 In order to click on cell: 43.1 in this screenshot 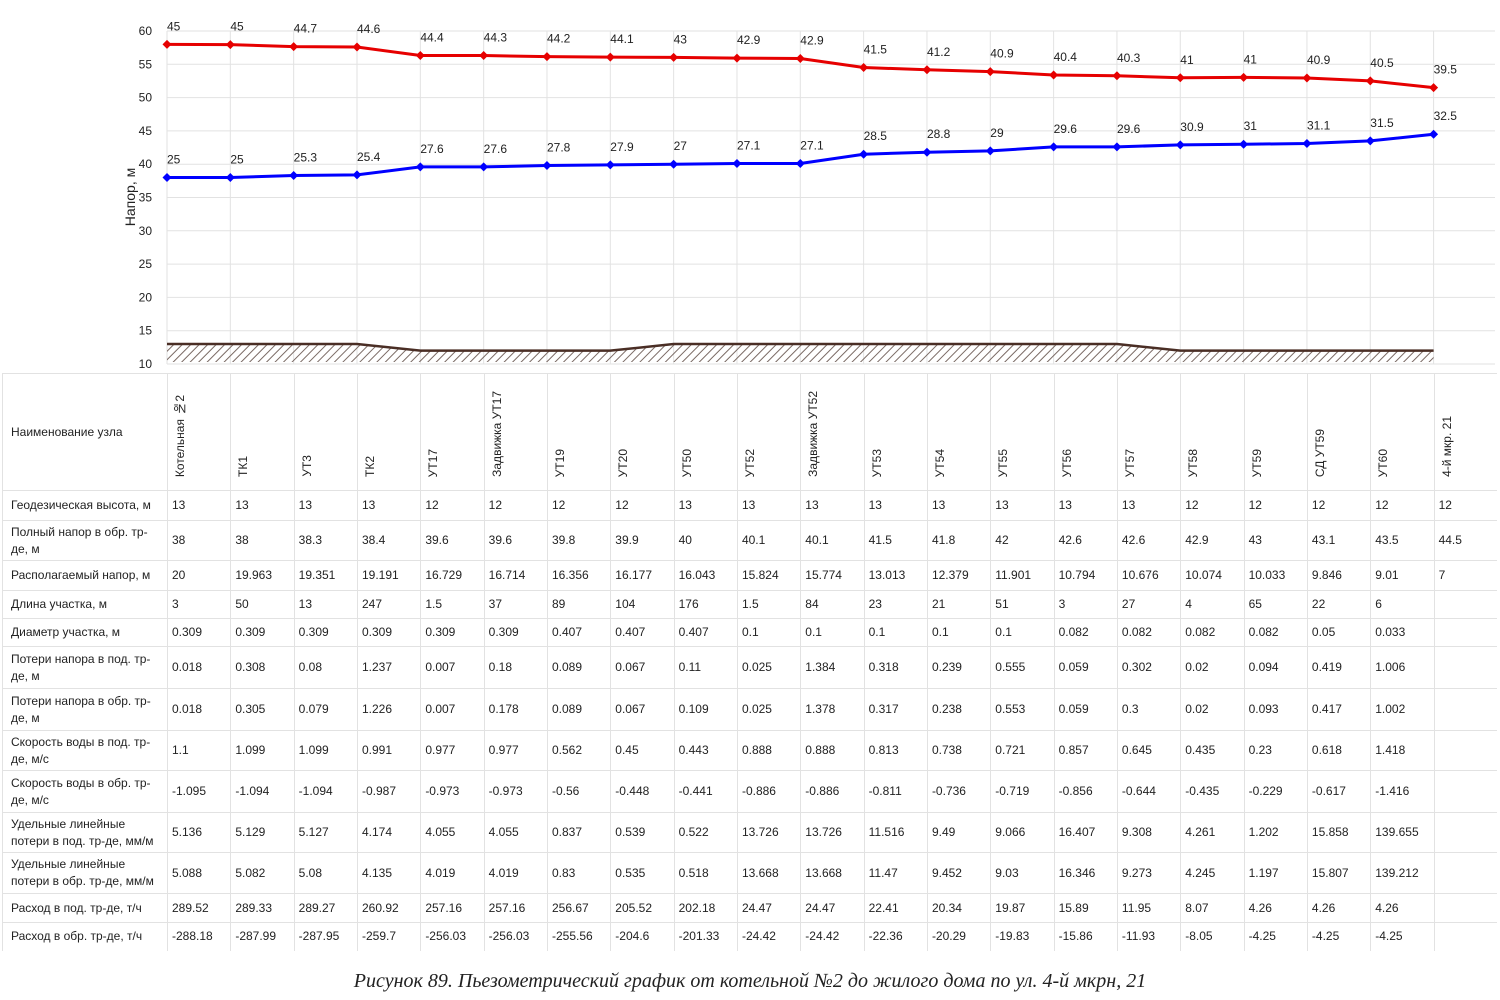, I will do `click(1338, 540)`.